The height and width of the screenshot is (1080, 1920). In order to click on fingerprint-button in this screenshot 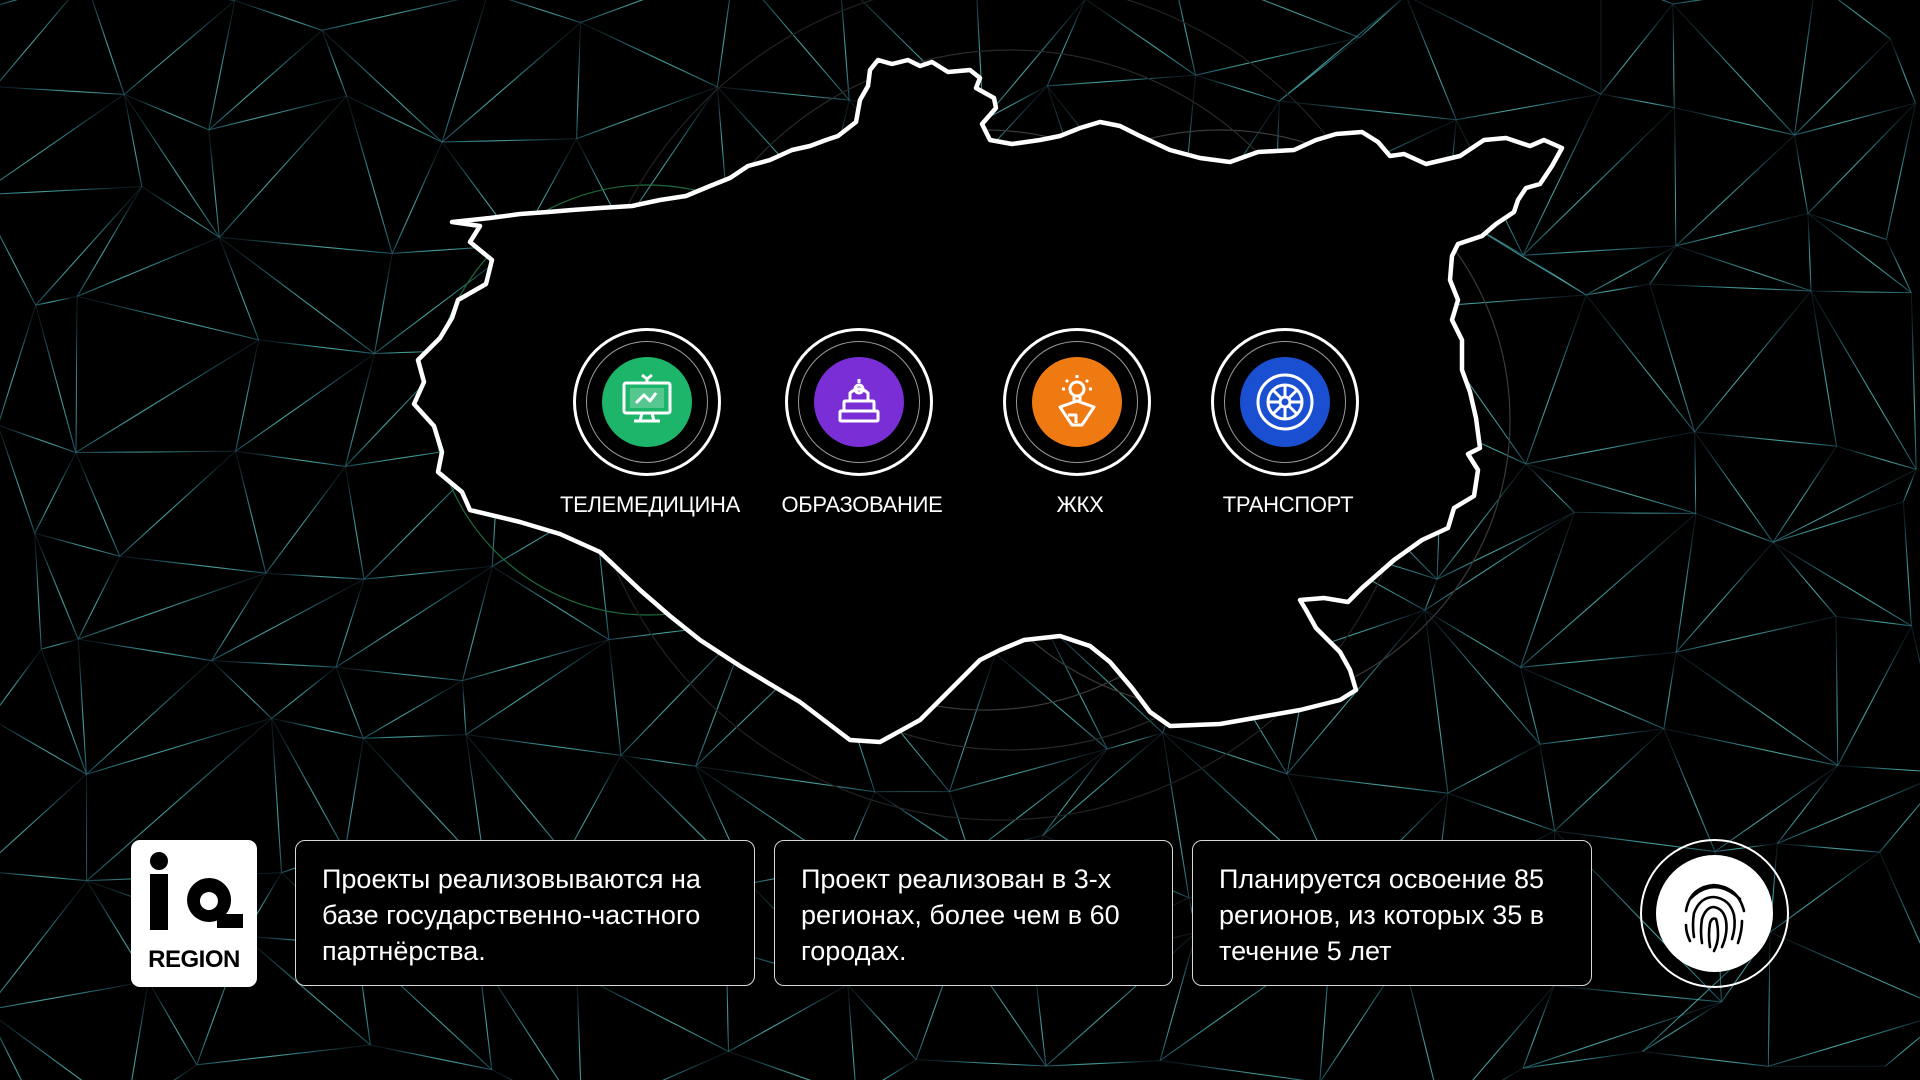, I will do `click(1714, 913)`.